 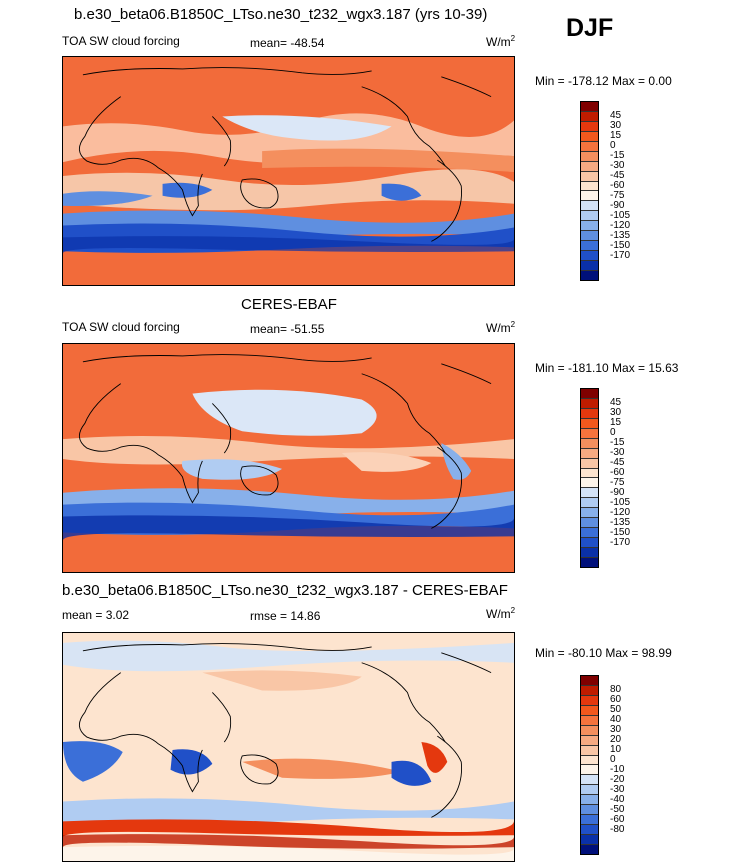 What do you see at coordinates (617, 779) in the screenshot?
I see `colorbar-tick-label: -20` at bounding box center [617, 779].